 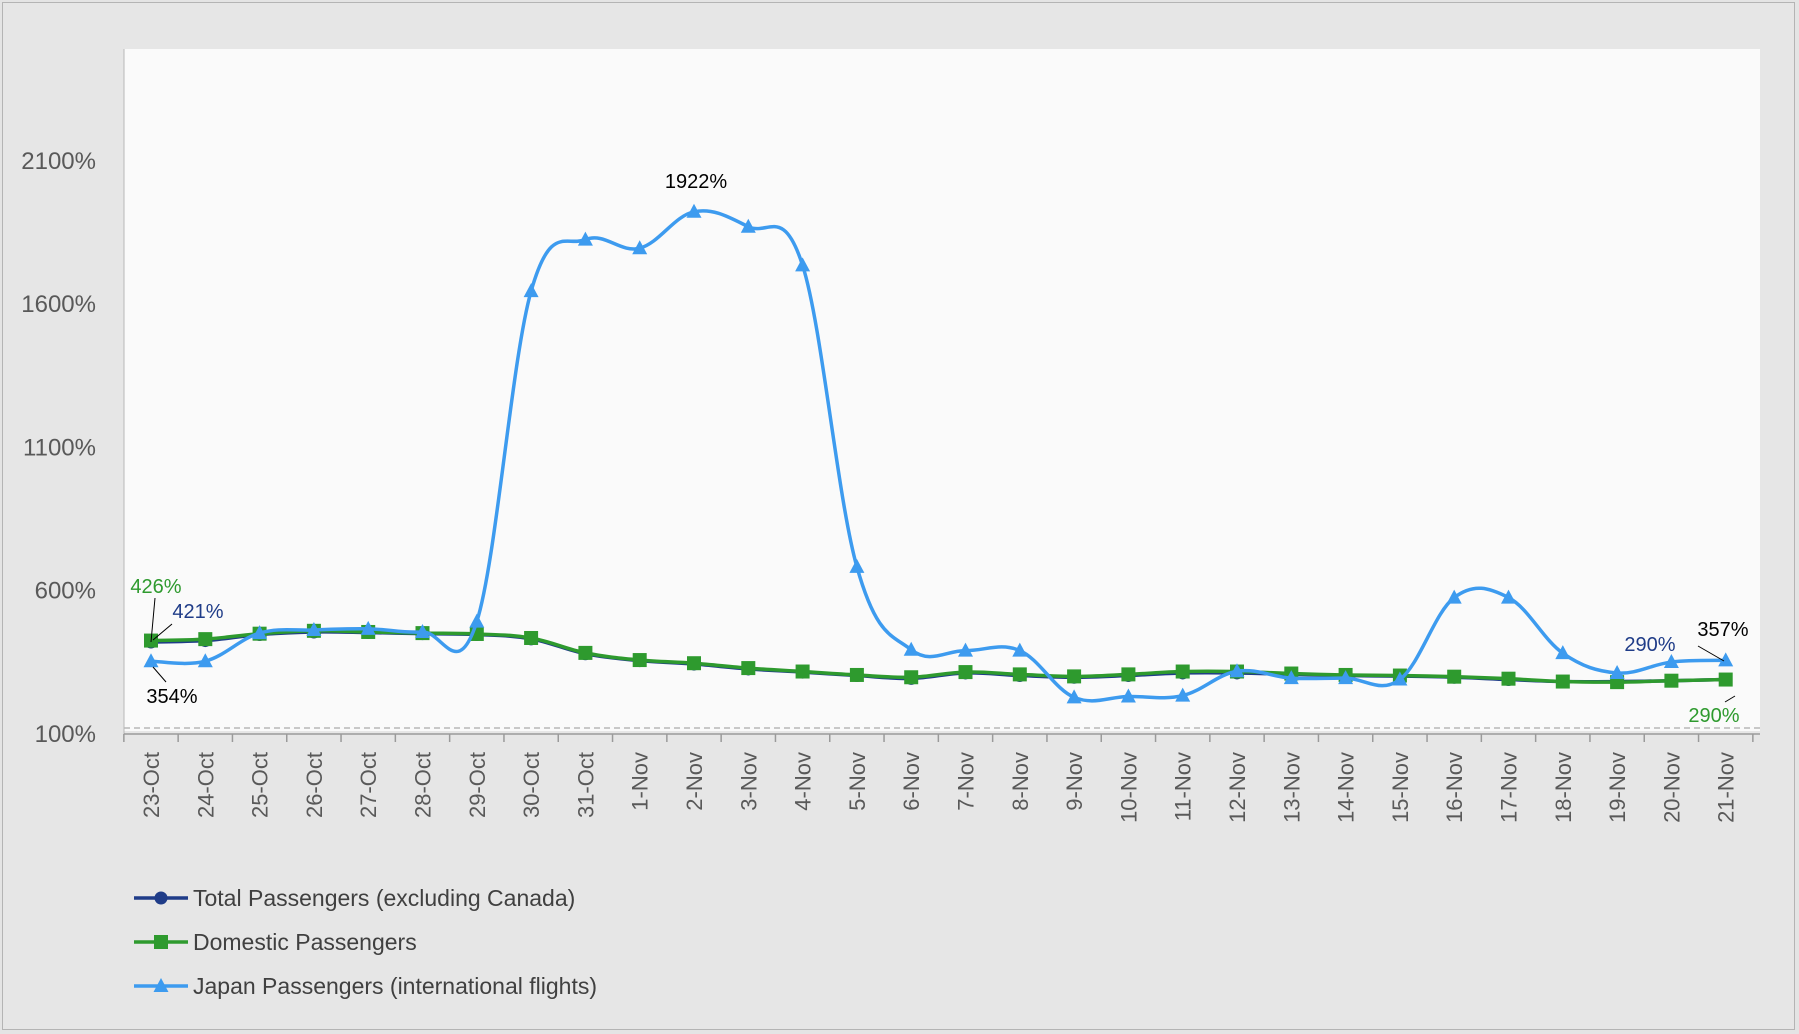 What do you see at coordinates (1291, 787) in the screenshot?
I see `x-tick-label: 13-Nov` at bounding box center [1291, 787].